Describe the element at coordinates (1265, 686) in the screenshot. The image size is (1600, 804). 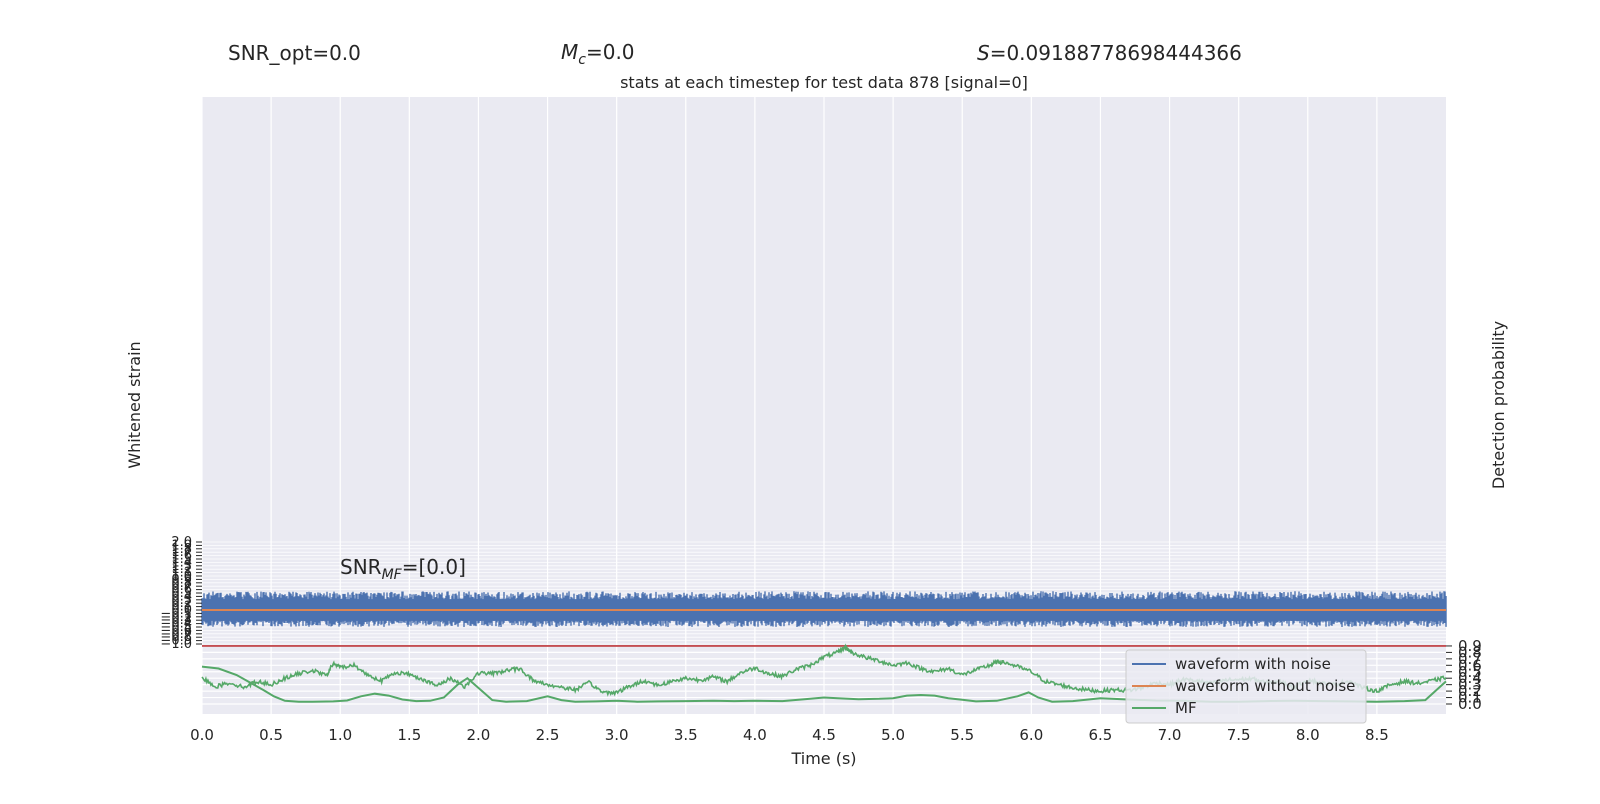
I see `legend-label-clean: waveform without noise` at that location.